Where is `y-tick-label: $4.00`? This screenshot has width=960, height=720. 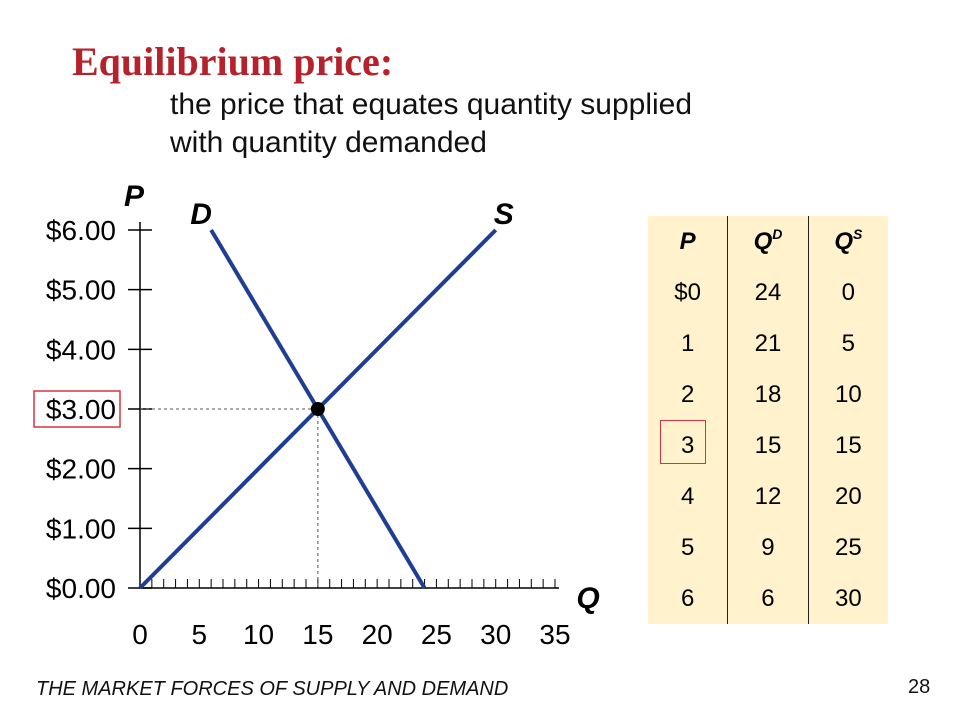
y-tick-label: $4.00 is located at coordinates (81, 349).